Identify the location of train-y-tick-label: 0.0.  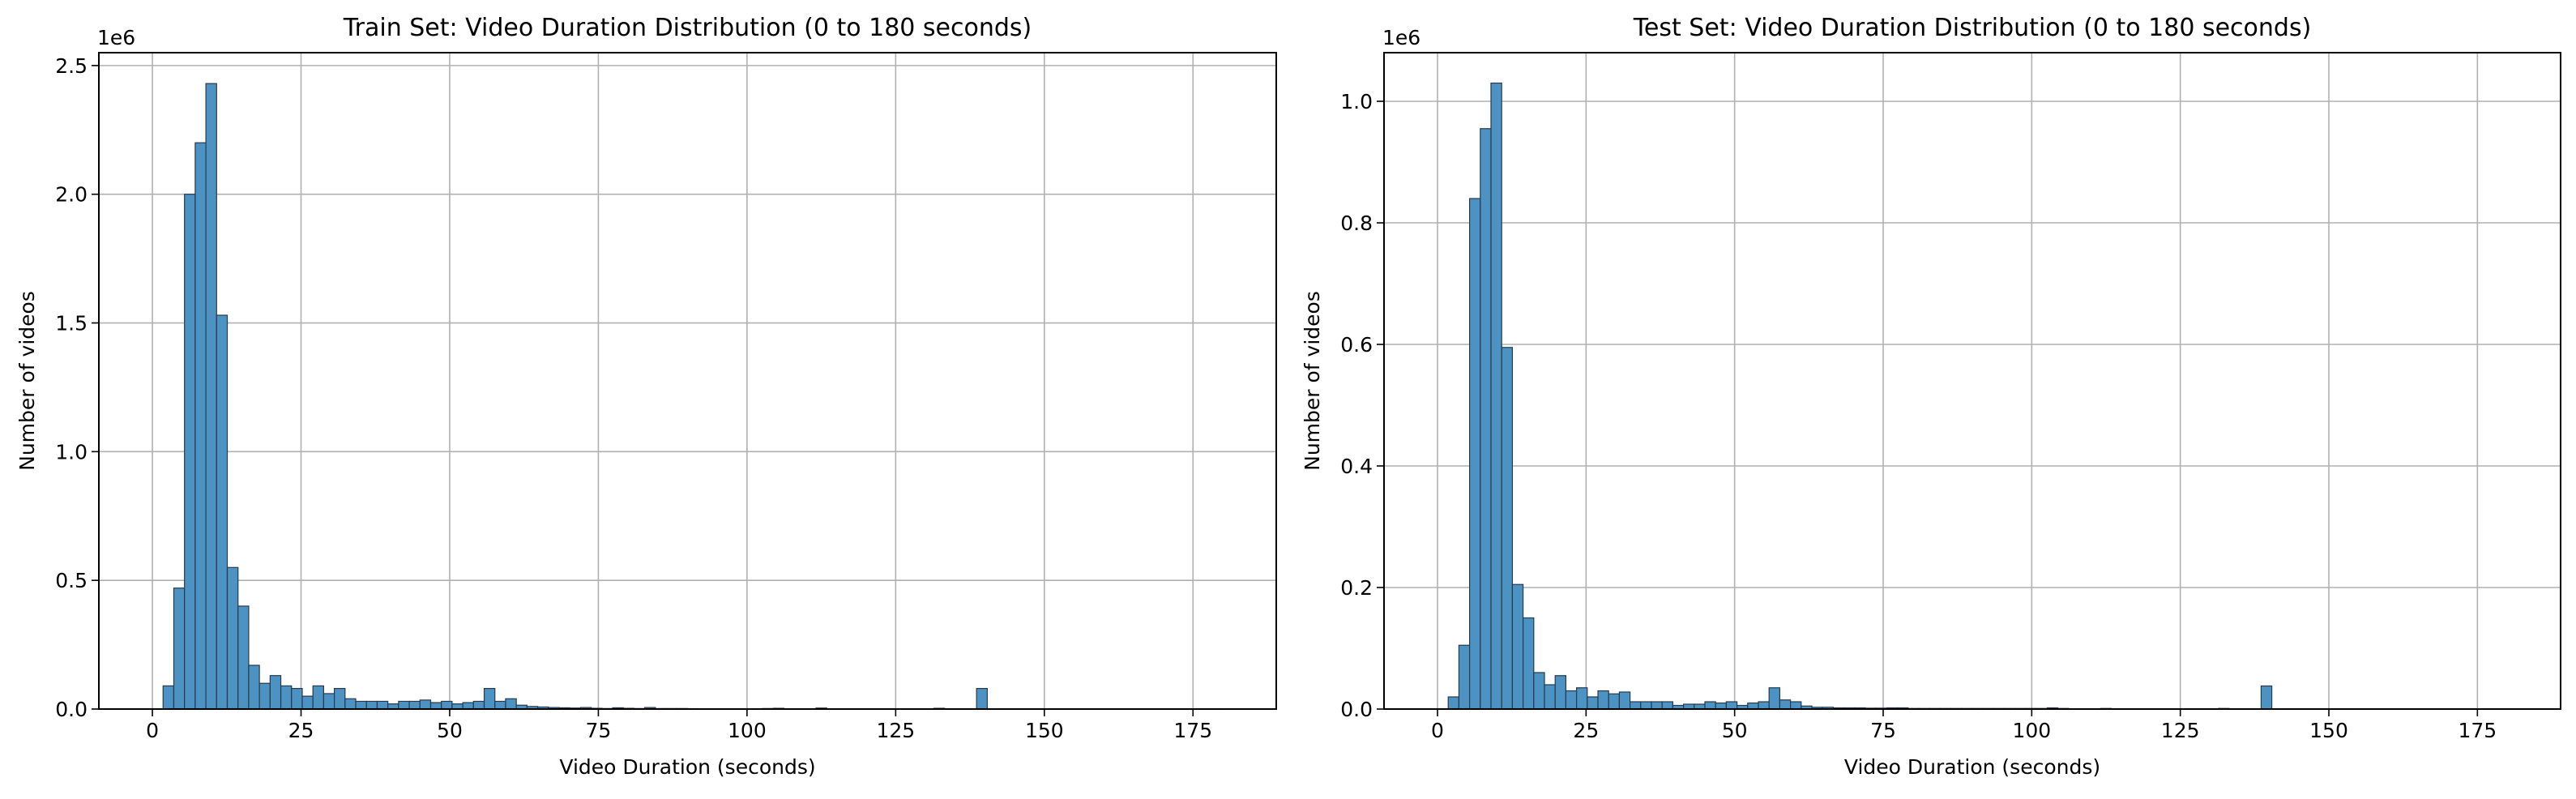
(71, 709).